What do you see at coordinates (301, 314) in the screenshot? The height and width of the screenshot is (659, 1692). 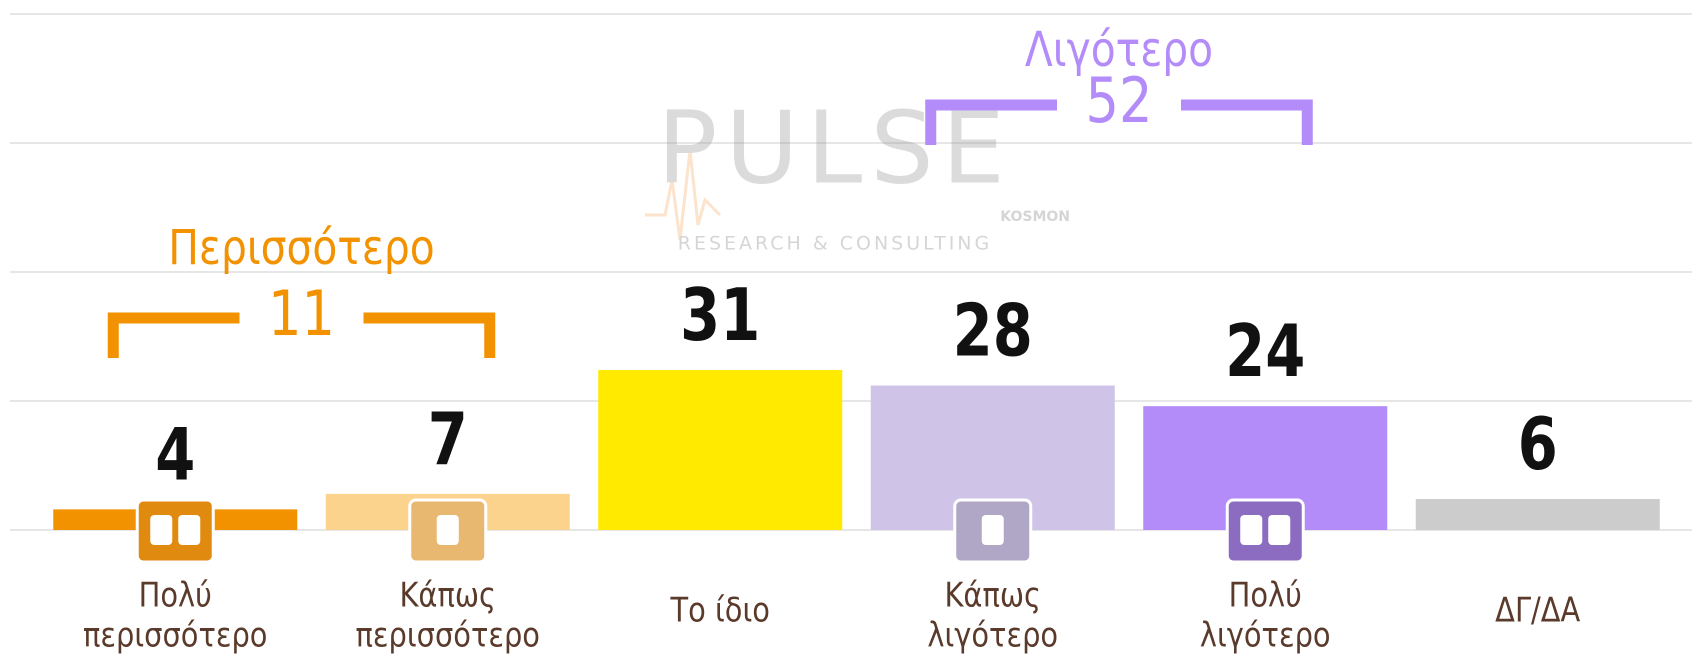 I see `group-value: 11` at bounding box center [301, 314].